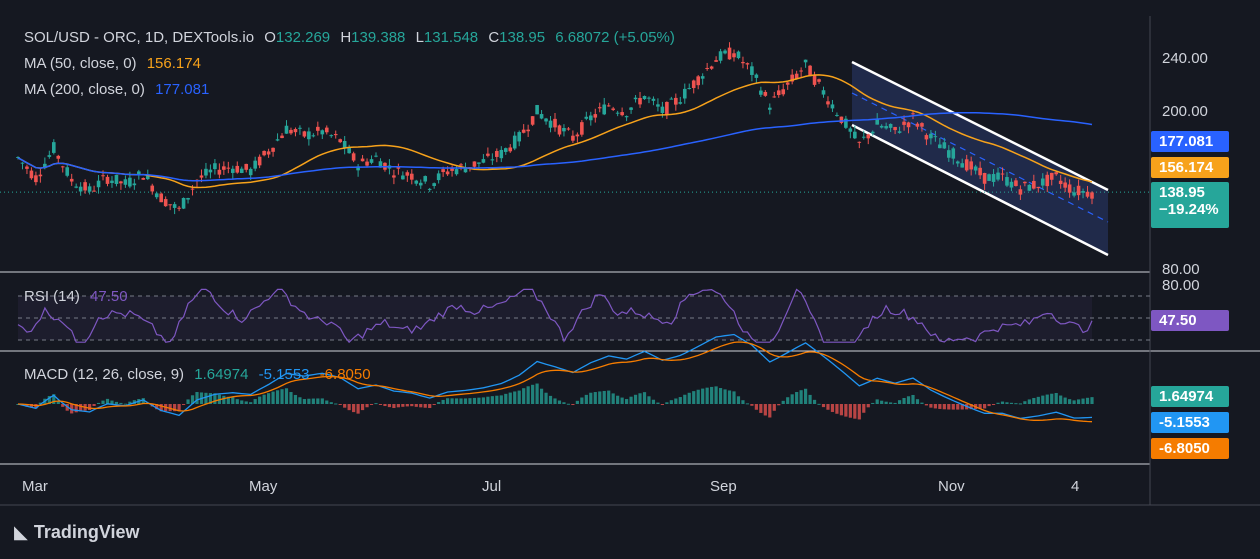 Image resolution: width=1260 pixels, height=559 pixels. Describe the element at coordinates (522, 37) in the screenshot. I see `close-value: 138.95` at that location.